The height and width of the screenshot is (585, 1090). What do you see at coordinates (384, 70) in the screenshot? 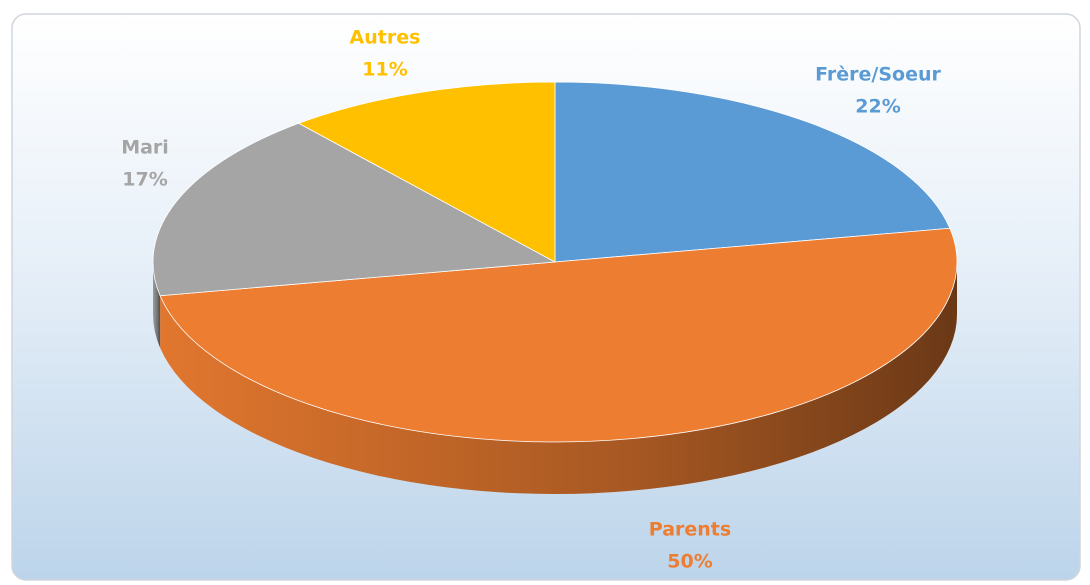
I see `slice-value-label: 11%` at bounding box center [384, 70].